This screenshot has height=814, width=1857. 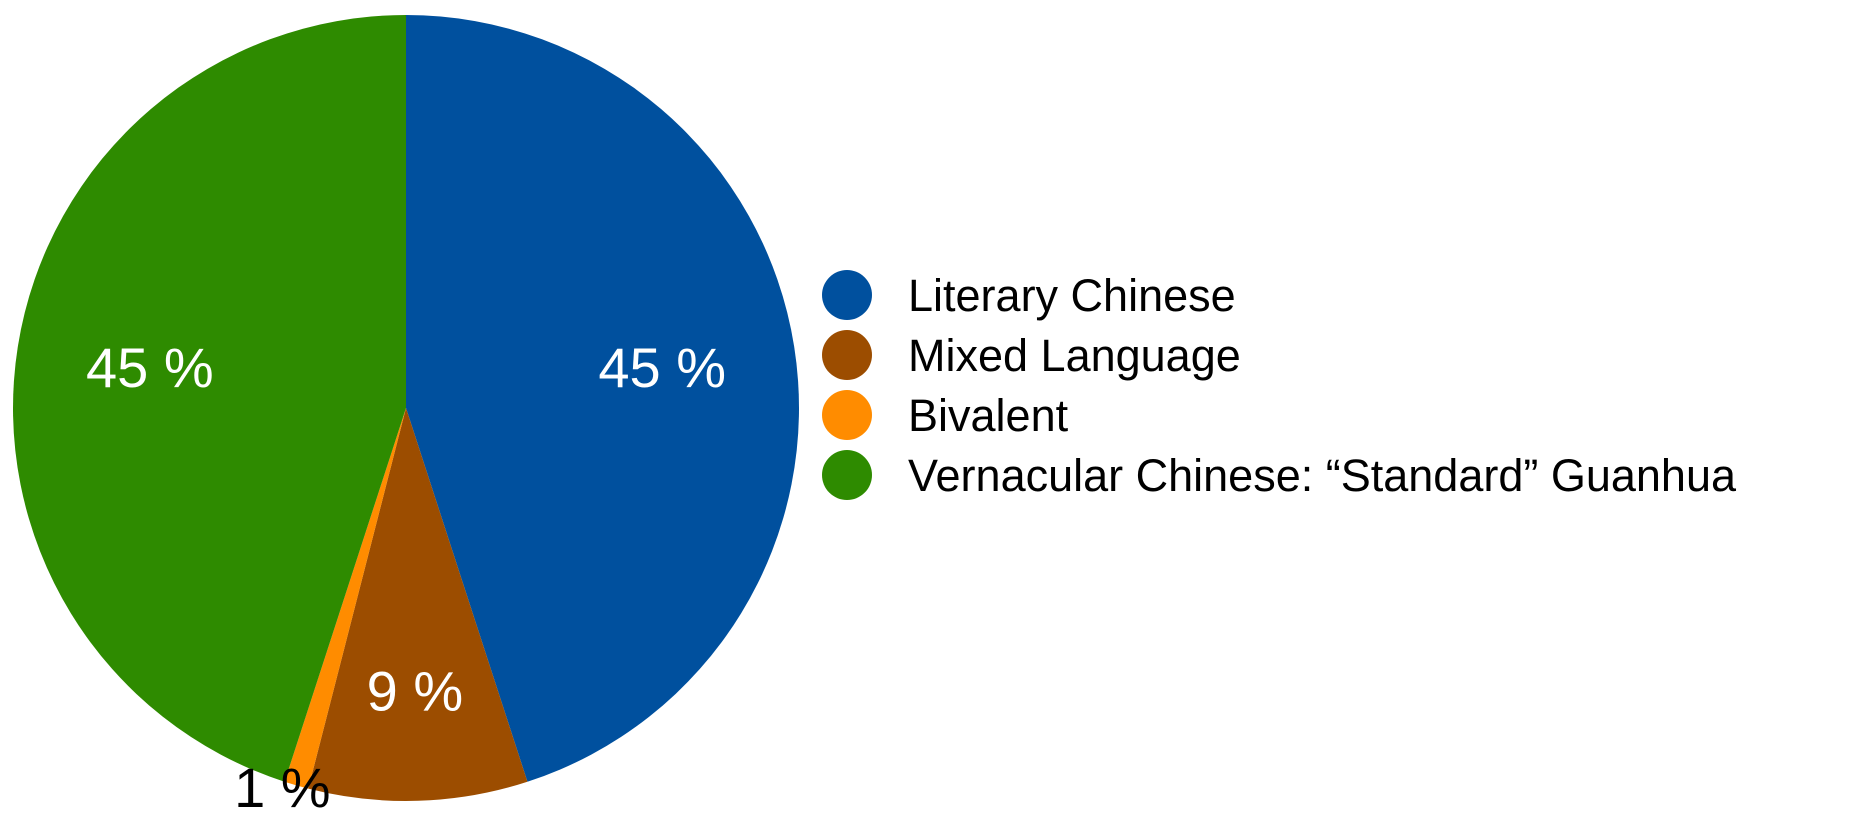 I want to click on legend-item: Literary Chinese, so click(x=1279, y=295).